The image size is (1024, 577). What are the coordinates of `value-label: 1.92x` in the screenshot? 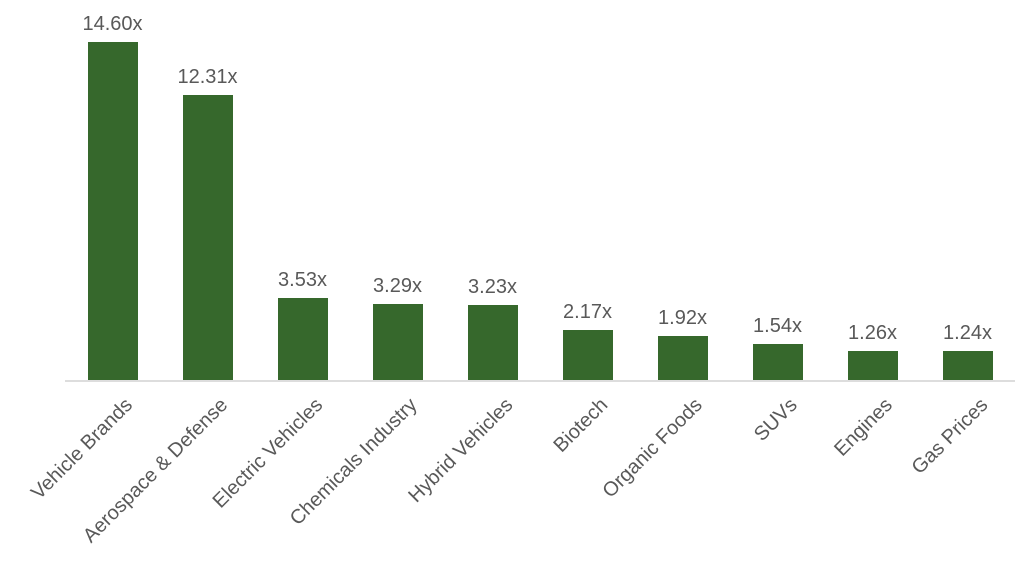 It's located at (682, 318).